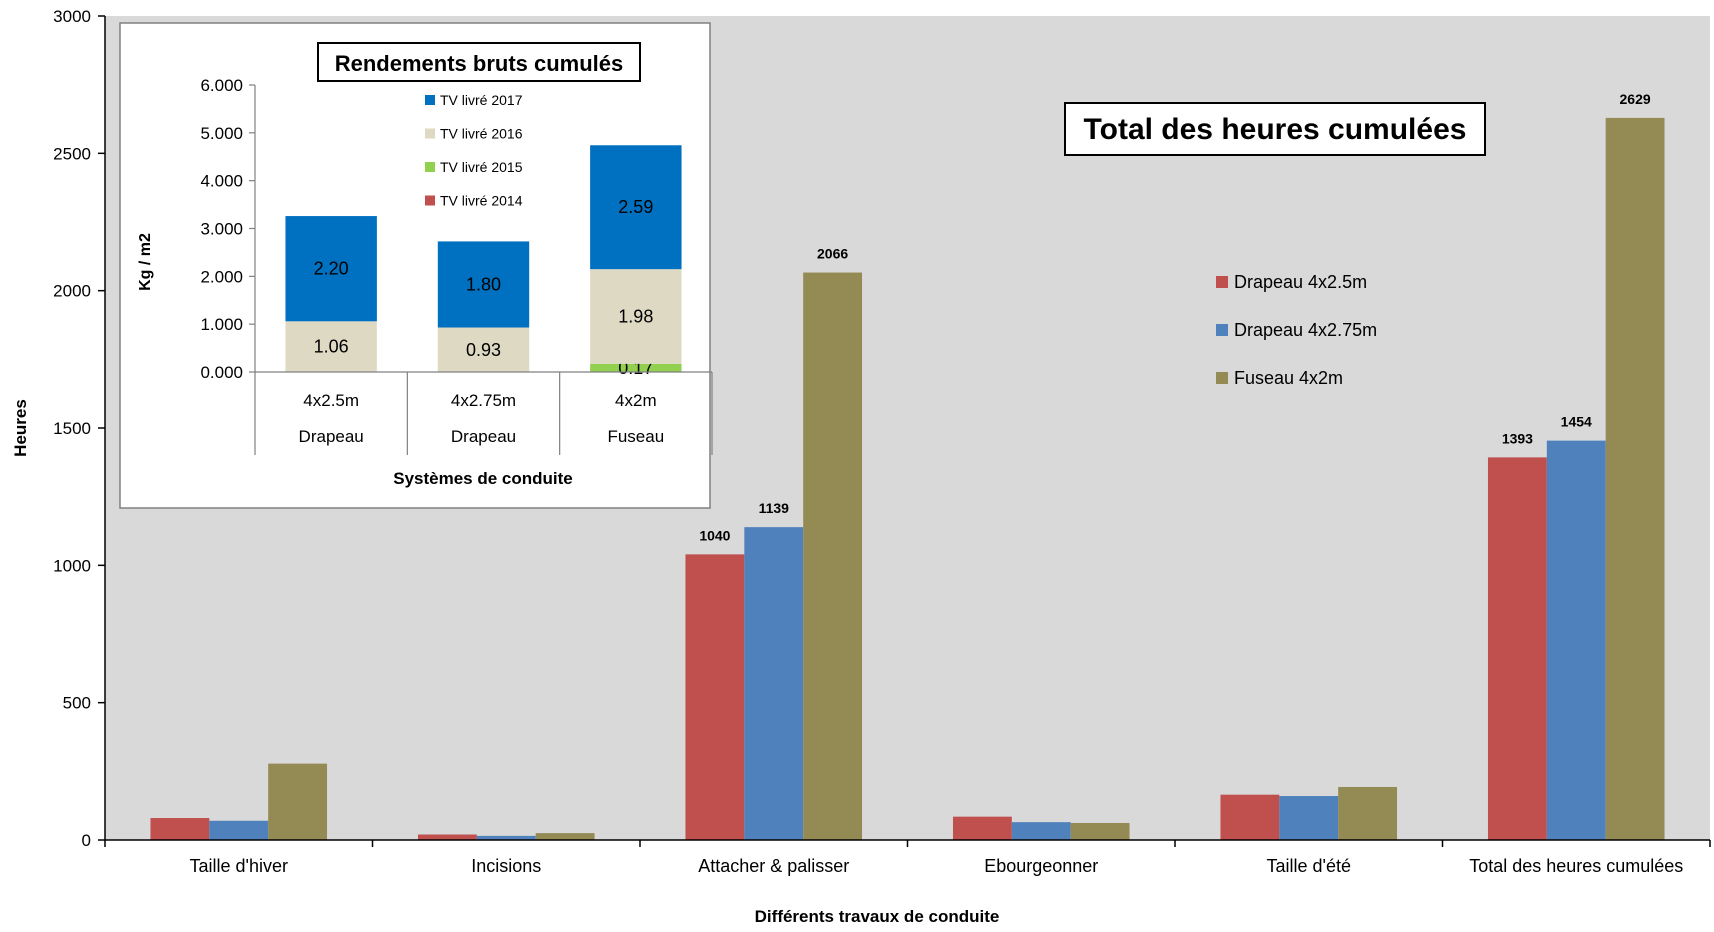  Describe the element at coordinates (221, 324) in the screenshot. I see `inset-y-tick-label: 1.000` at that location.